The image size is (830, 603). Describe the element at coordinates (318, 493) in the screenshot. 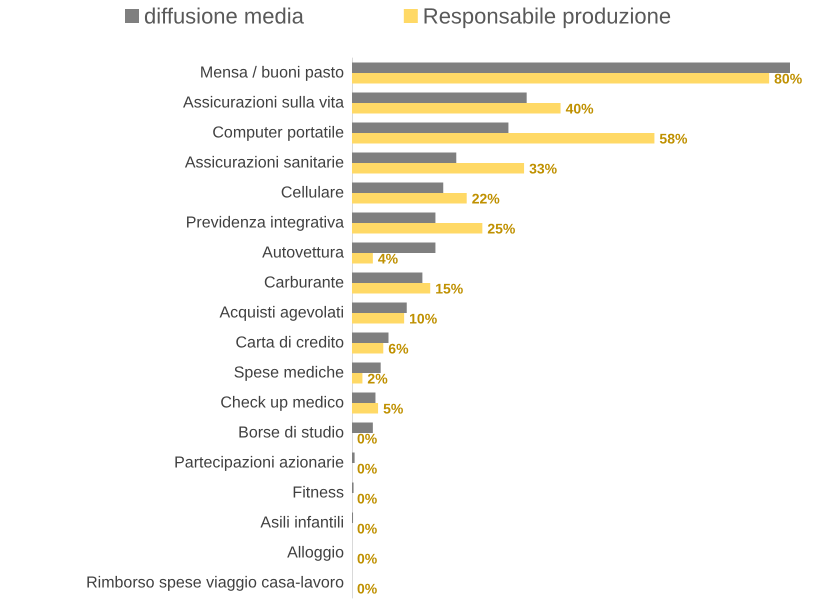

I see `y-tick-label: Fitness` at that location.